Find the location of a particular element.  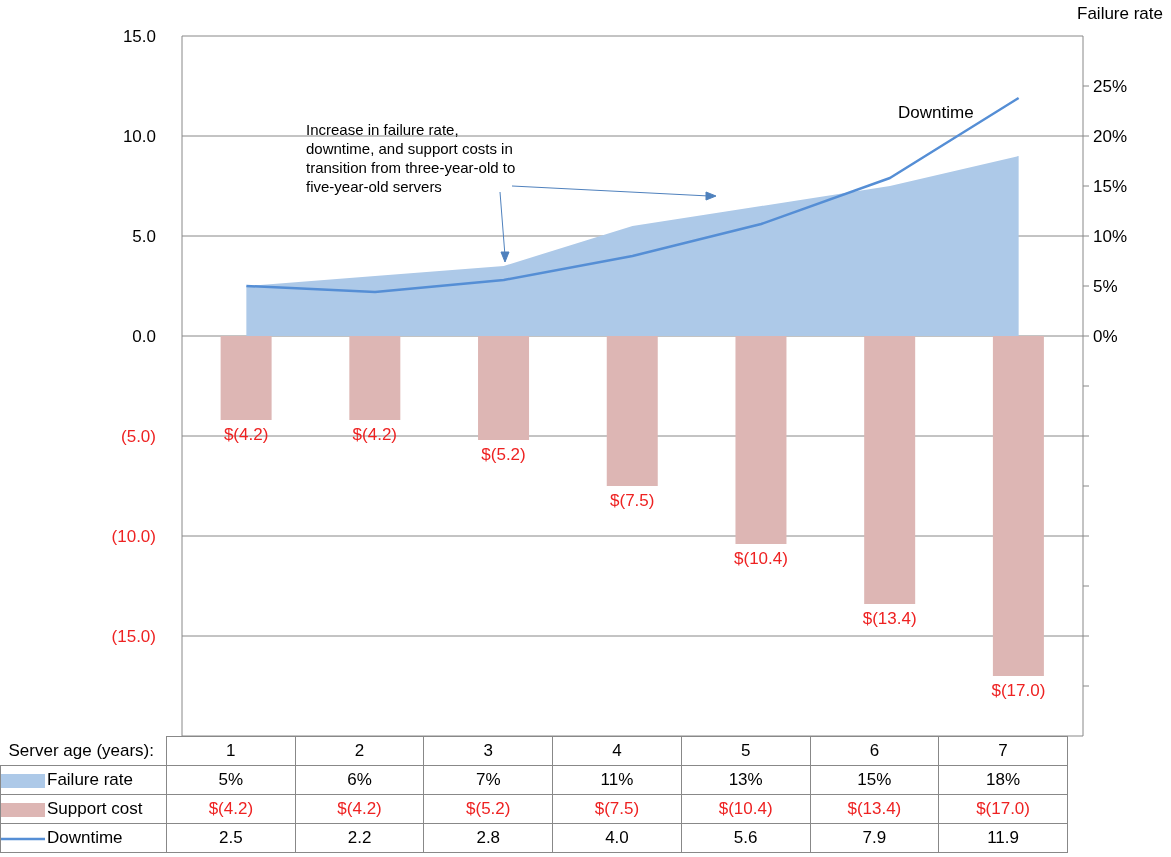

data-label: $(7.5) is located at coordinates (617, 809).